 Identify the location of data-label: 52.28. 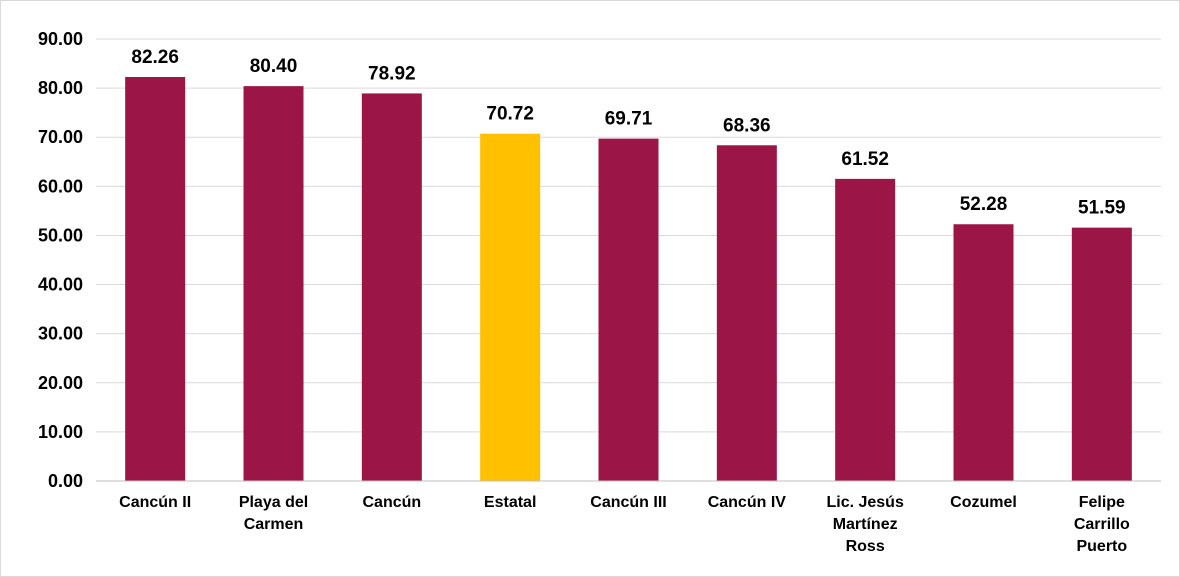
(984, 204).